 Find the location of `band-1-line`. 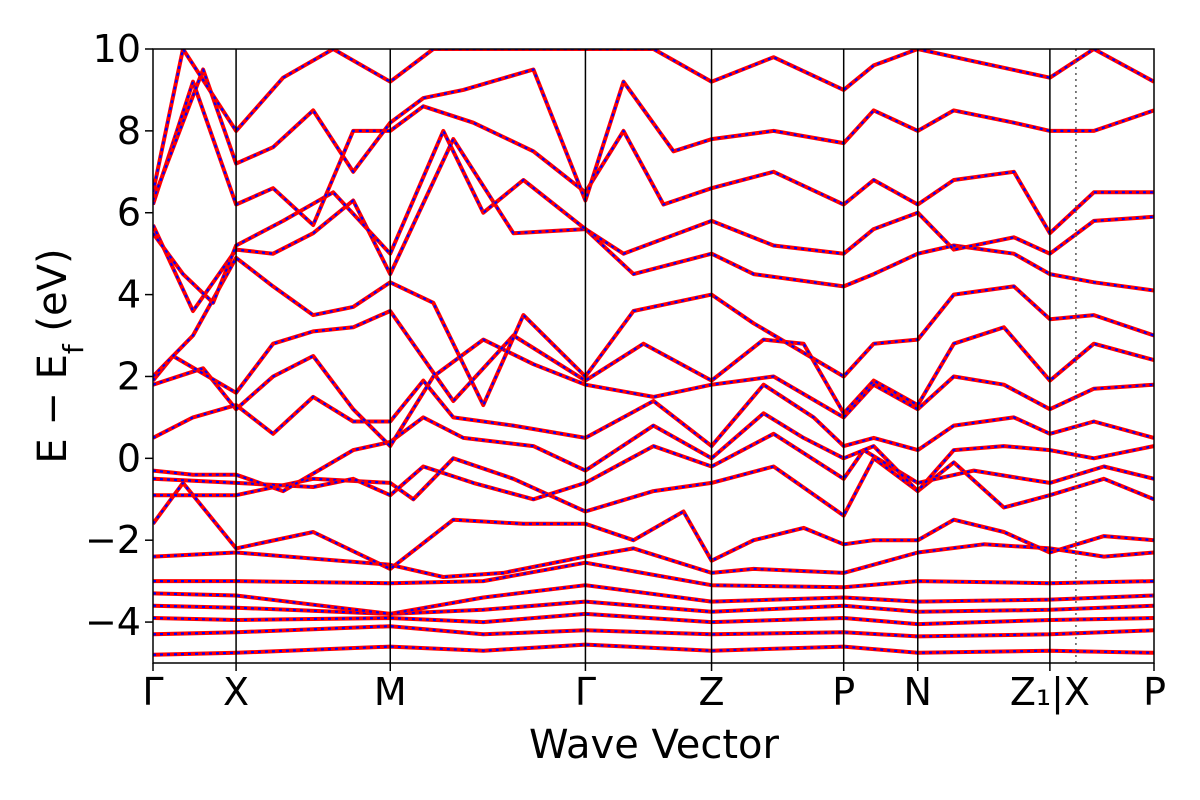

band-1-line is located at coordinates (653, 631).